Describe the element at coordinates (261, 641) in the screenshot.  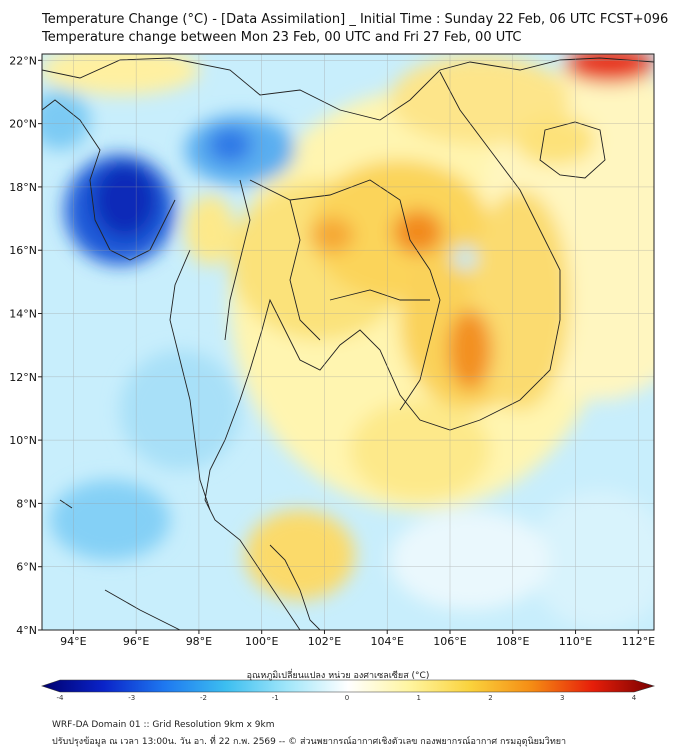
I see `lon-tick-label: 100°E` at that location.